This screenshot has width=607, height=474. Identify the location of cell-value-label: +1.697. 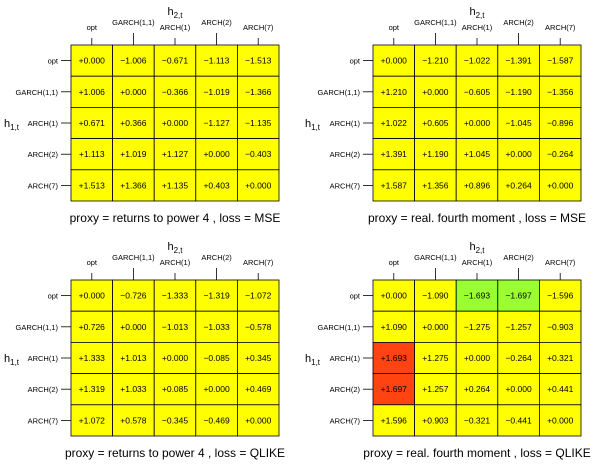
(394, 389).